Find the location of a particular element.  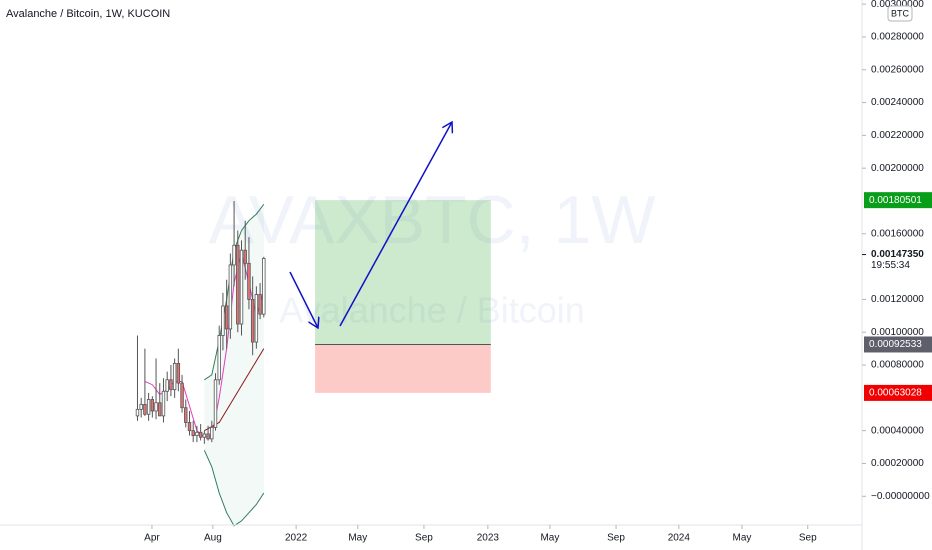

stop-tag is located at coordinates (898, 392).